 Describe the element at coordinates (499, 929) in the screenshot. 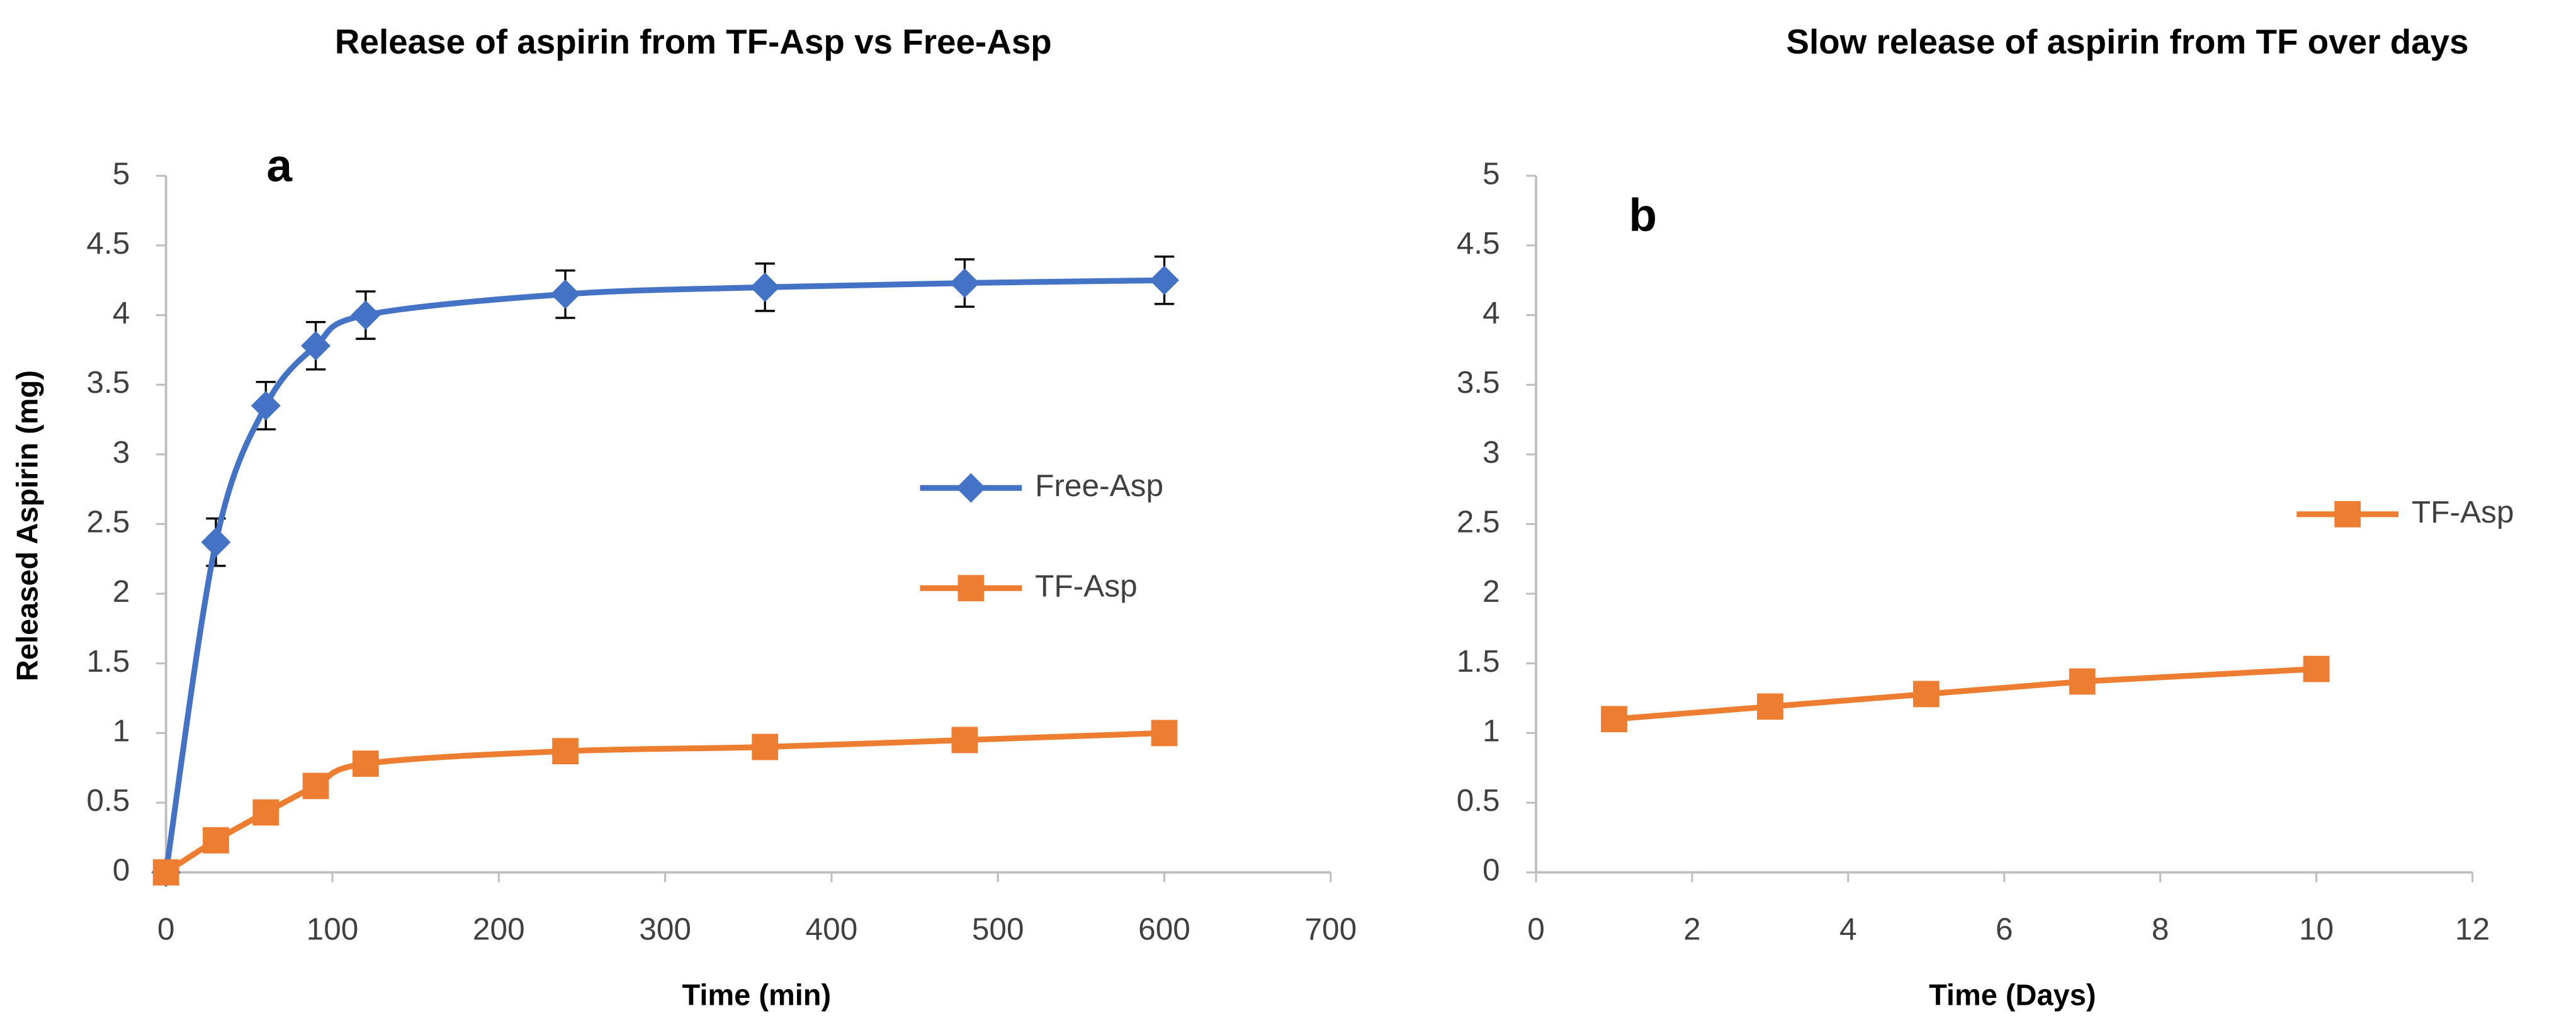

I see `x-tick-label: 200` at that location.